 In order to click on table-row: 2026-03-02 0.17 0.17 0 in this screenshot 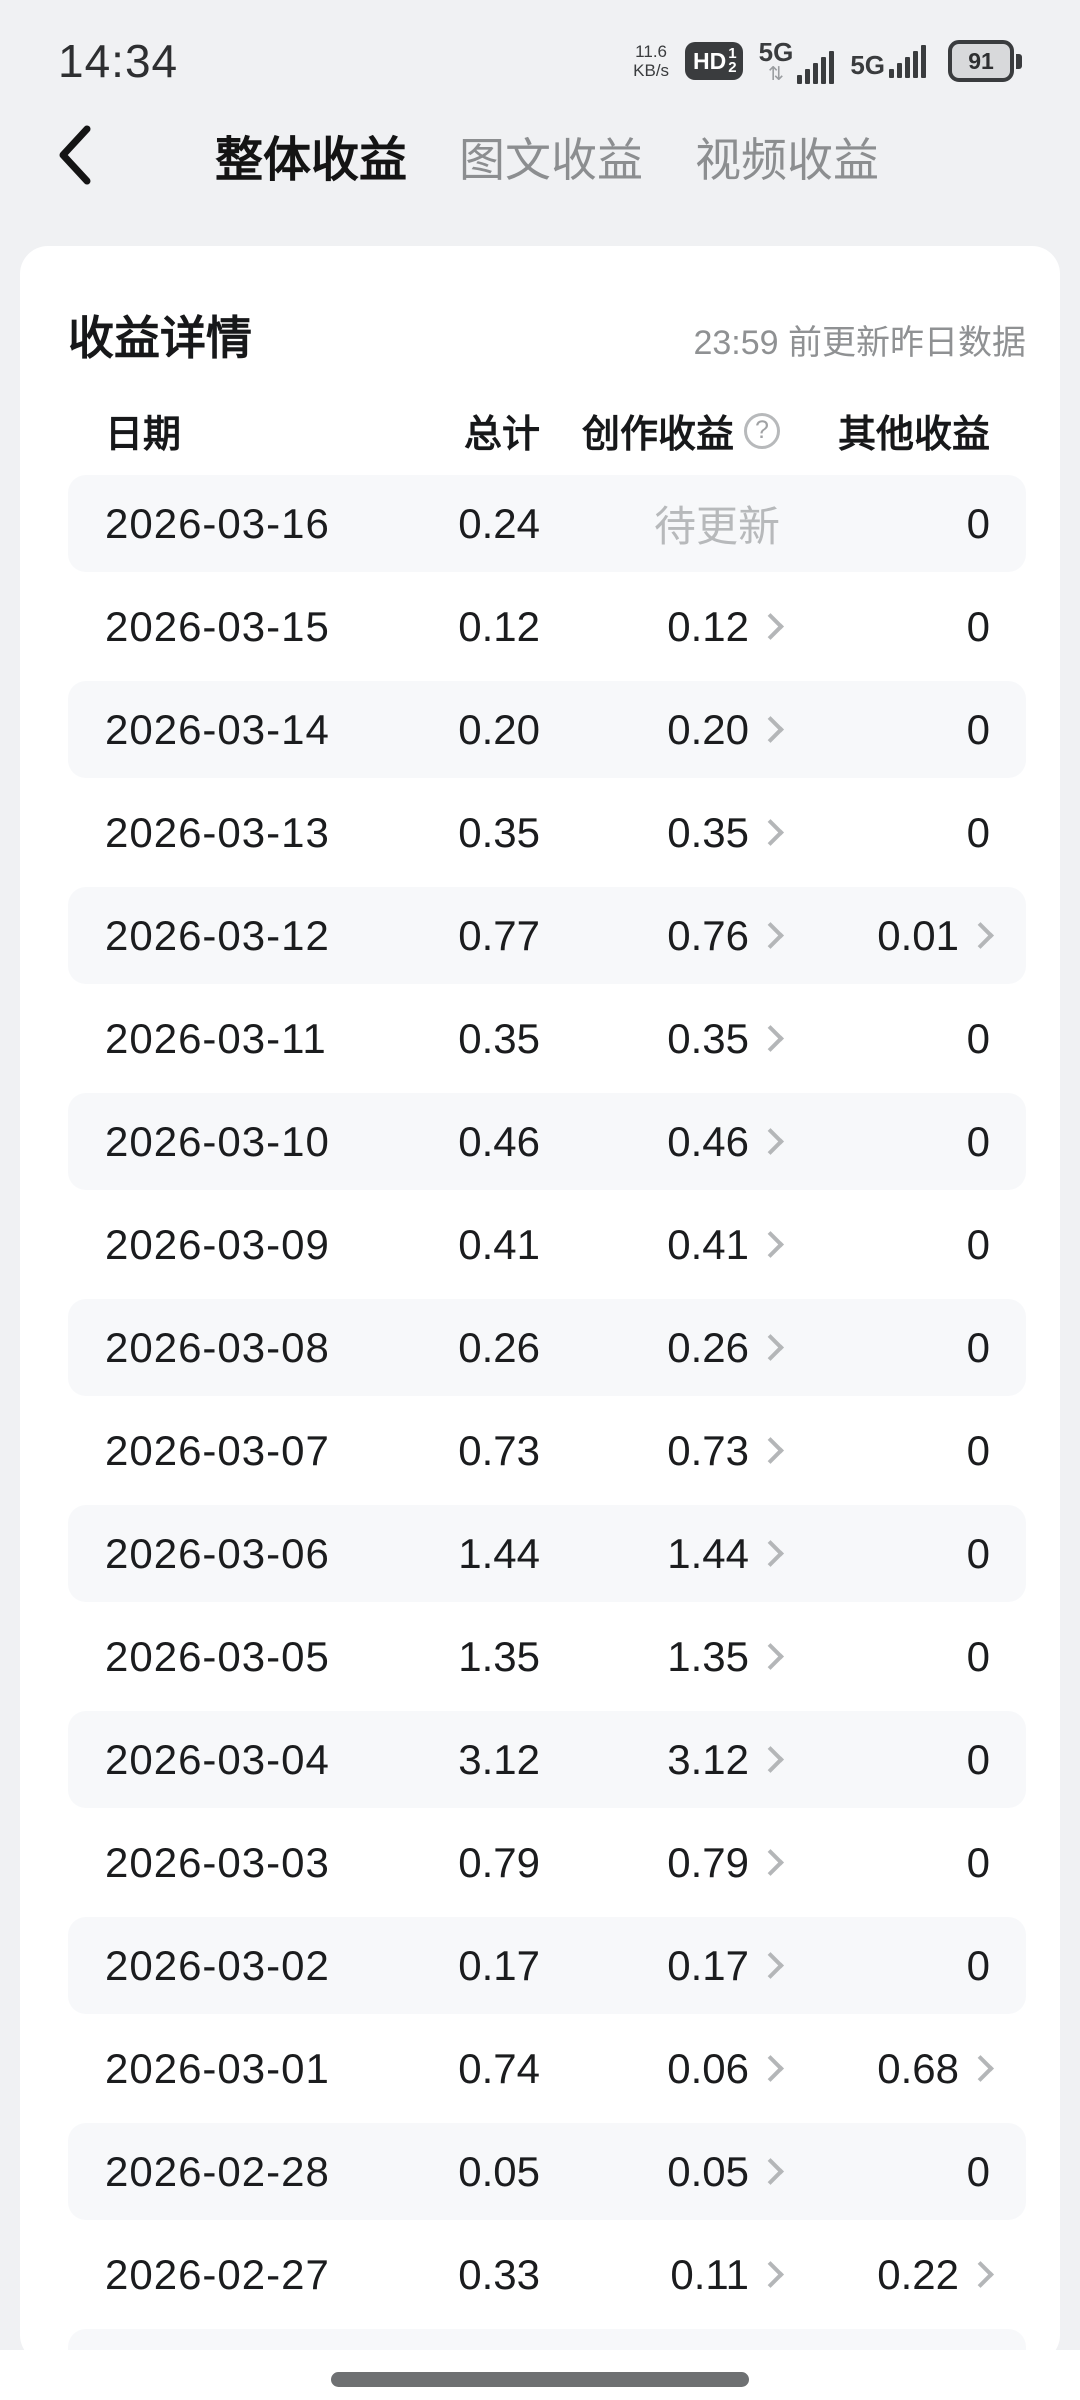, I will do `click(547, 1965)`.